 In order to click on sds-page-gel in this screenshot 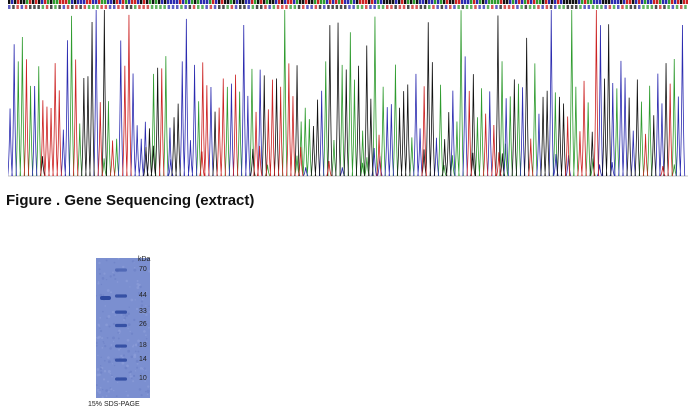, I will do `click(122, 328)`.